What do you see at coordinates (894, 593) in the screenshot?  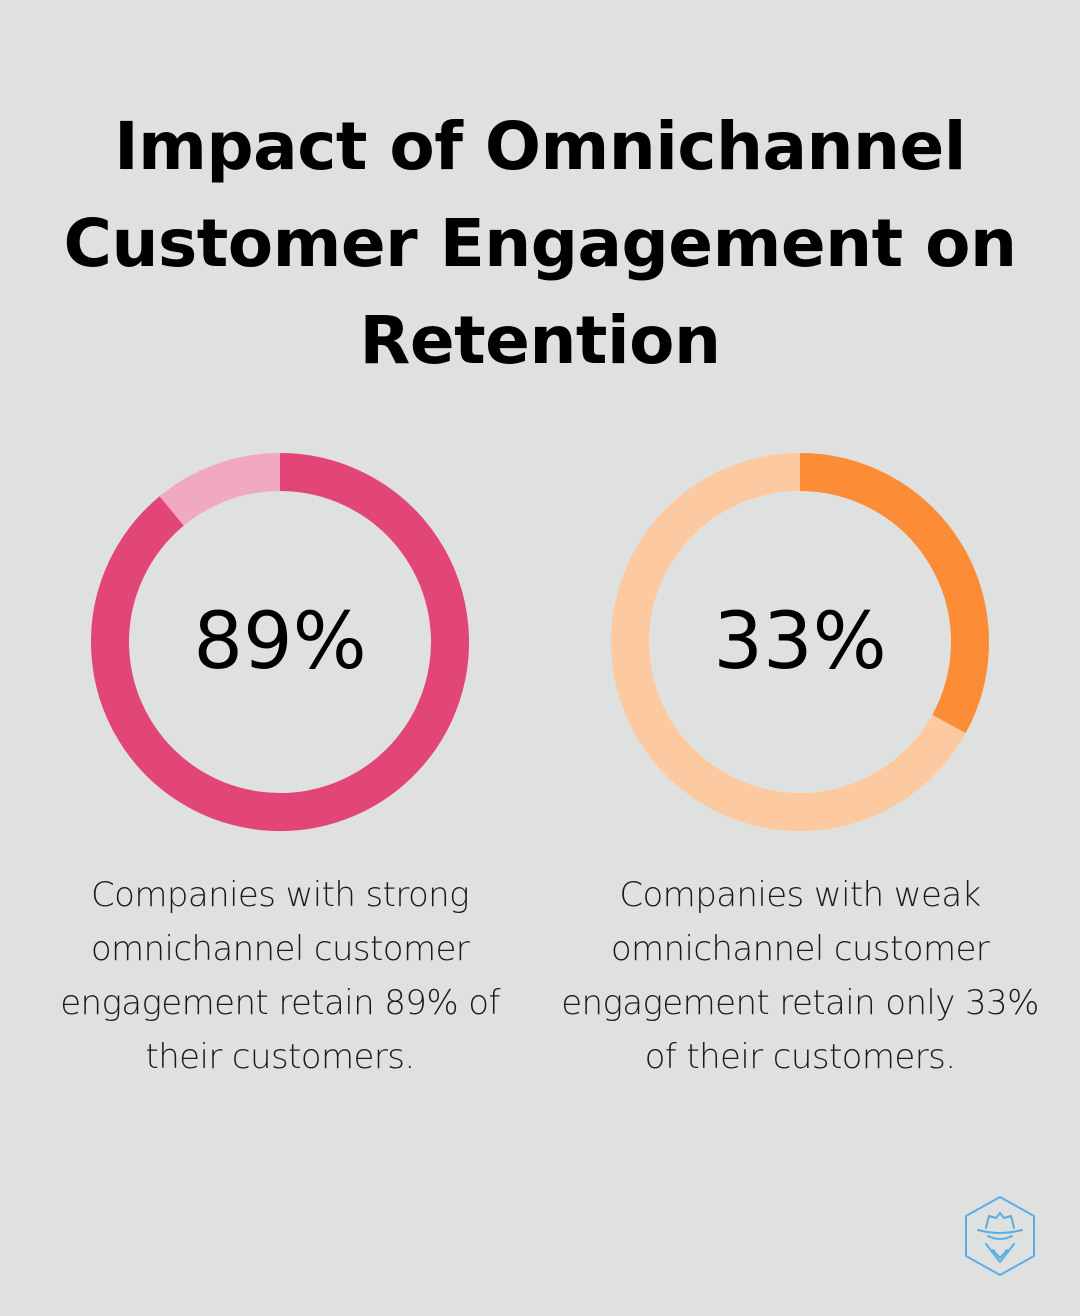 I see `donut-value-arc-weak` at bounding box center [894, 593].